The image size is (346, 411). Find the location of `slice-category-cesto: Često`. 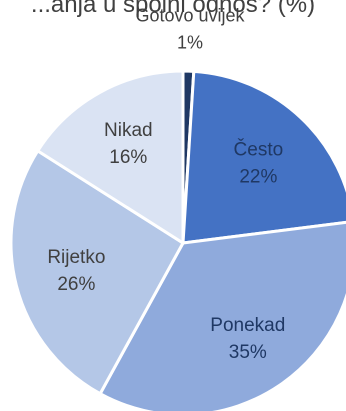

slice-category-cesto: Često is located at coordinates (259, 149).